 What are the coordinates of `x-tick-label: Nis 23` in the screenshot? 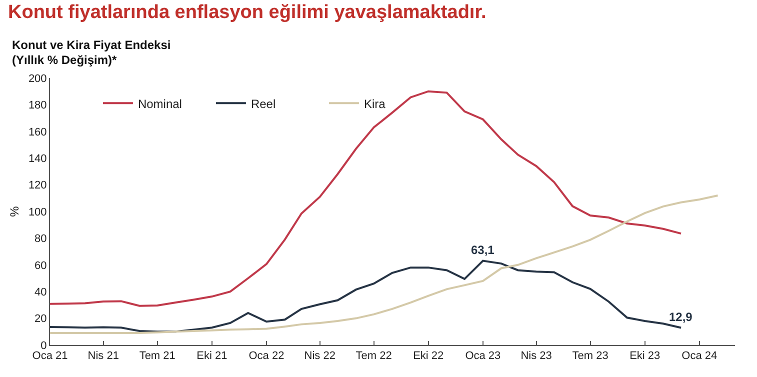 It's located at (536, 356).